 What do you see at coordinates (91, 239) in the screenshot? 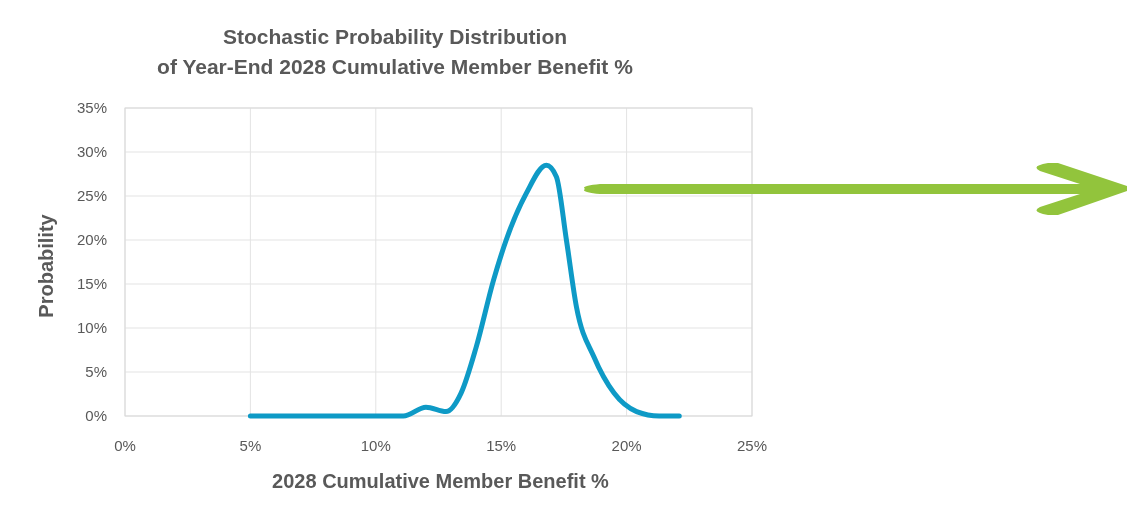
I see `y-tick-label: 20%` at bounding box center [91, 239].